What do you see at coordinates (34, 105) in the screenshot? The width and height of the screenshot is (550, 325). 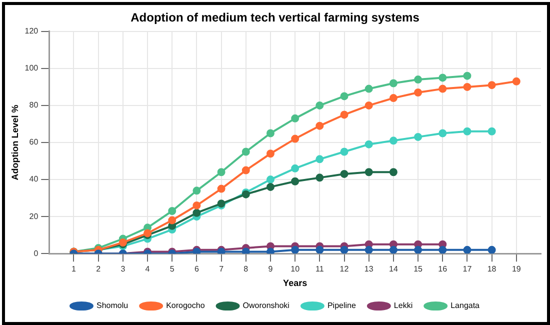 I see `y-tick-label: 80` at bounding box center [34, 105].